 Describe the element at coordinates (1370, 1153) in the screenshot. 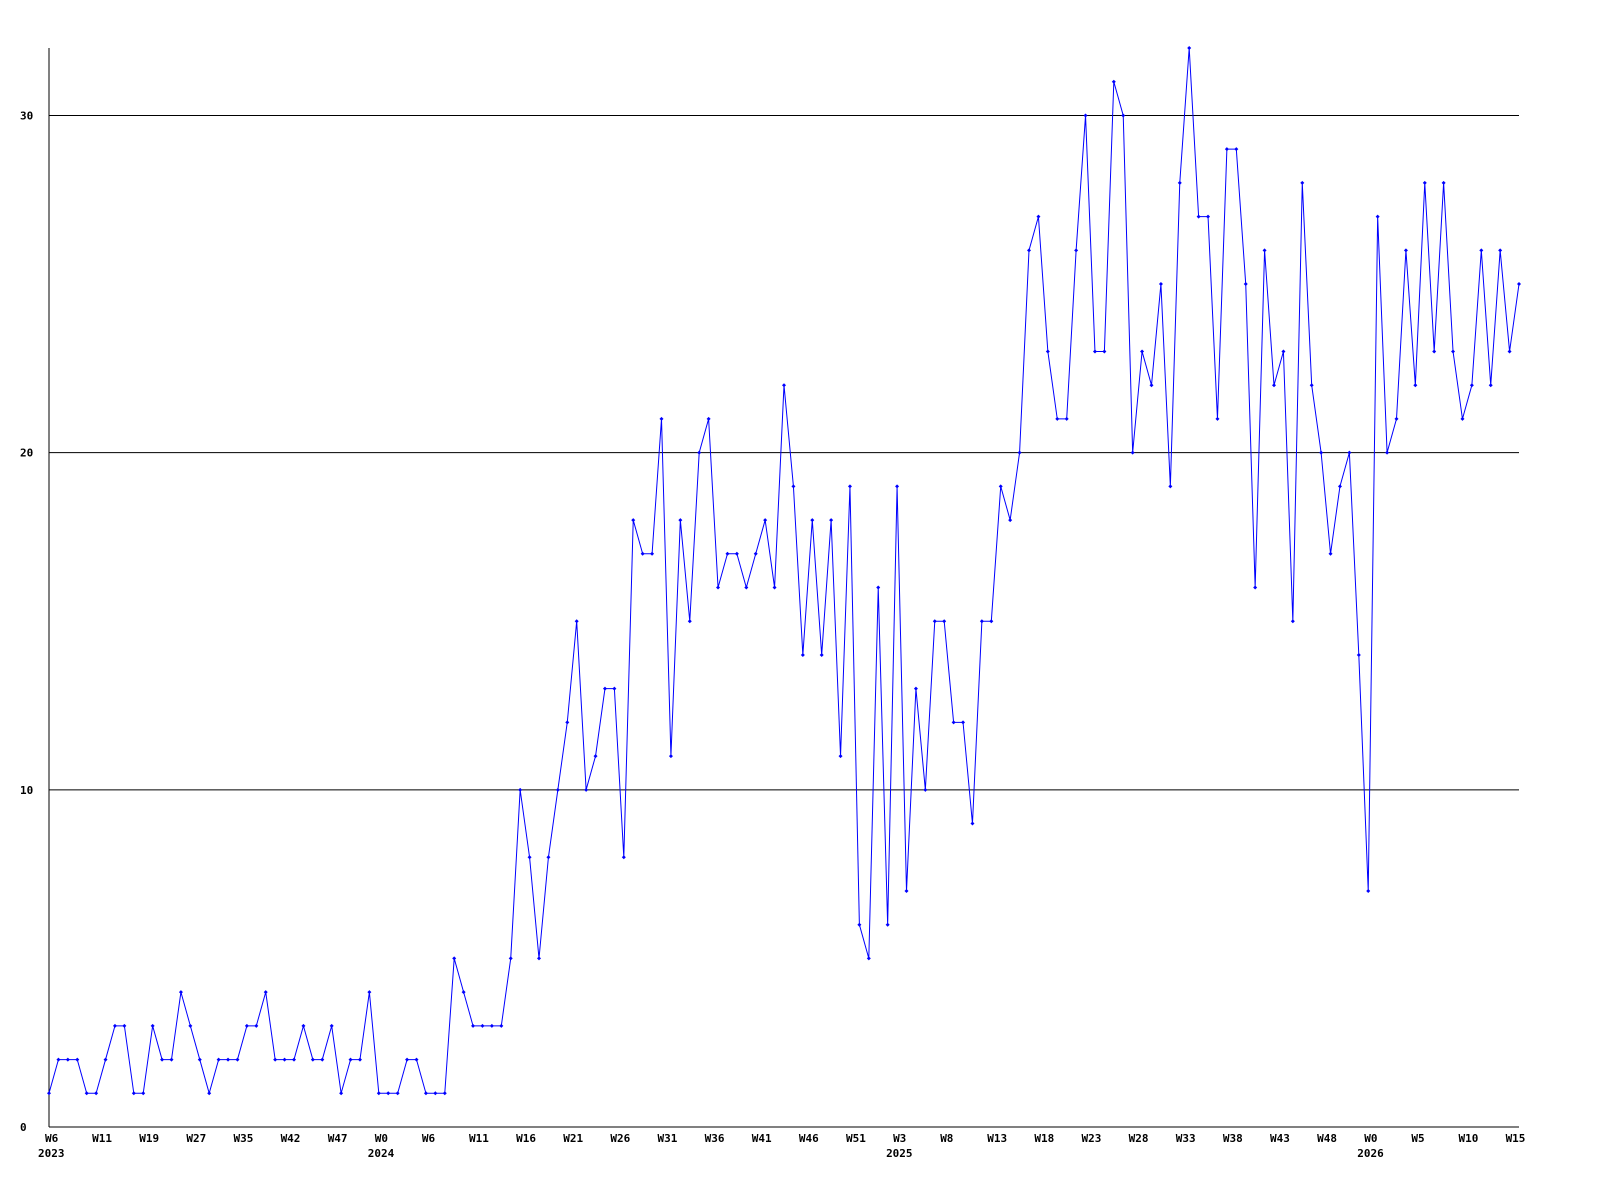

I see `x-year-label: 2026` at that location.